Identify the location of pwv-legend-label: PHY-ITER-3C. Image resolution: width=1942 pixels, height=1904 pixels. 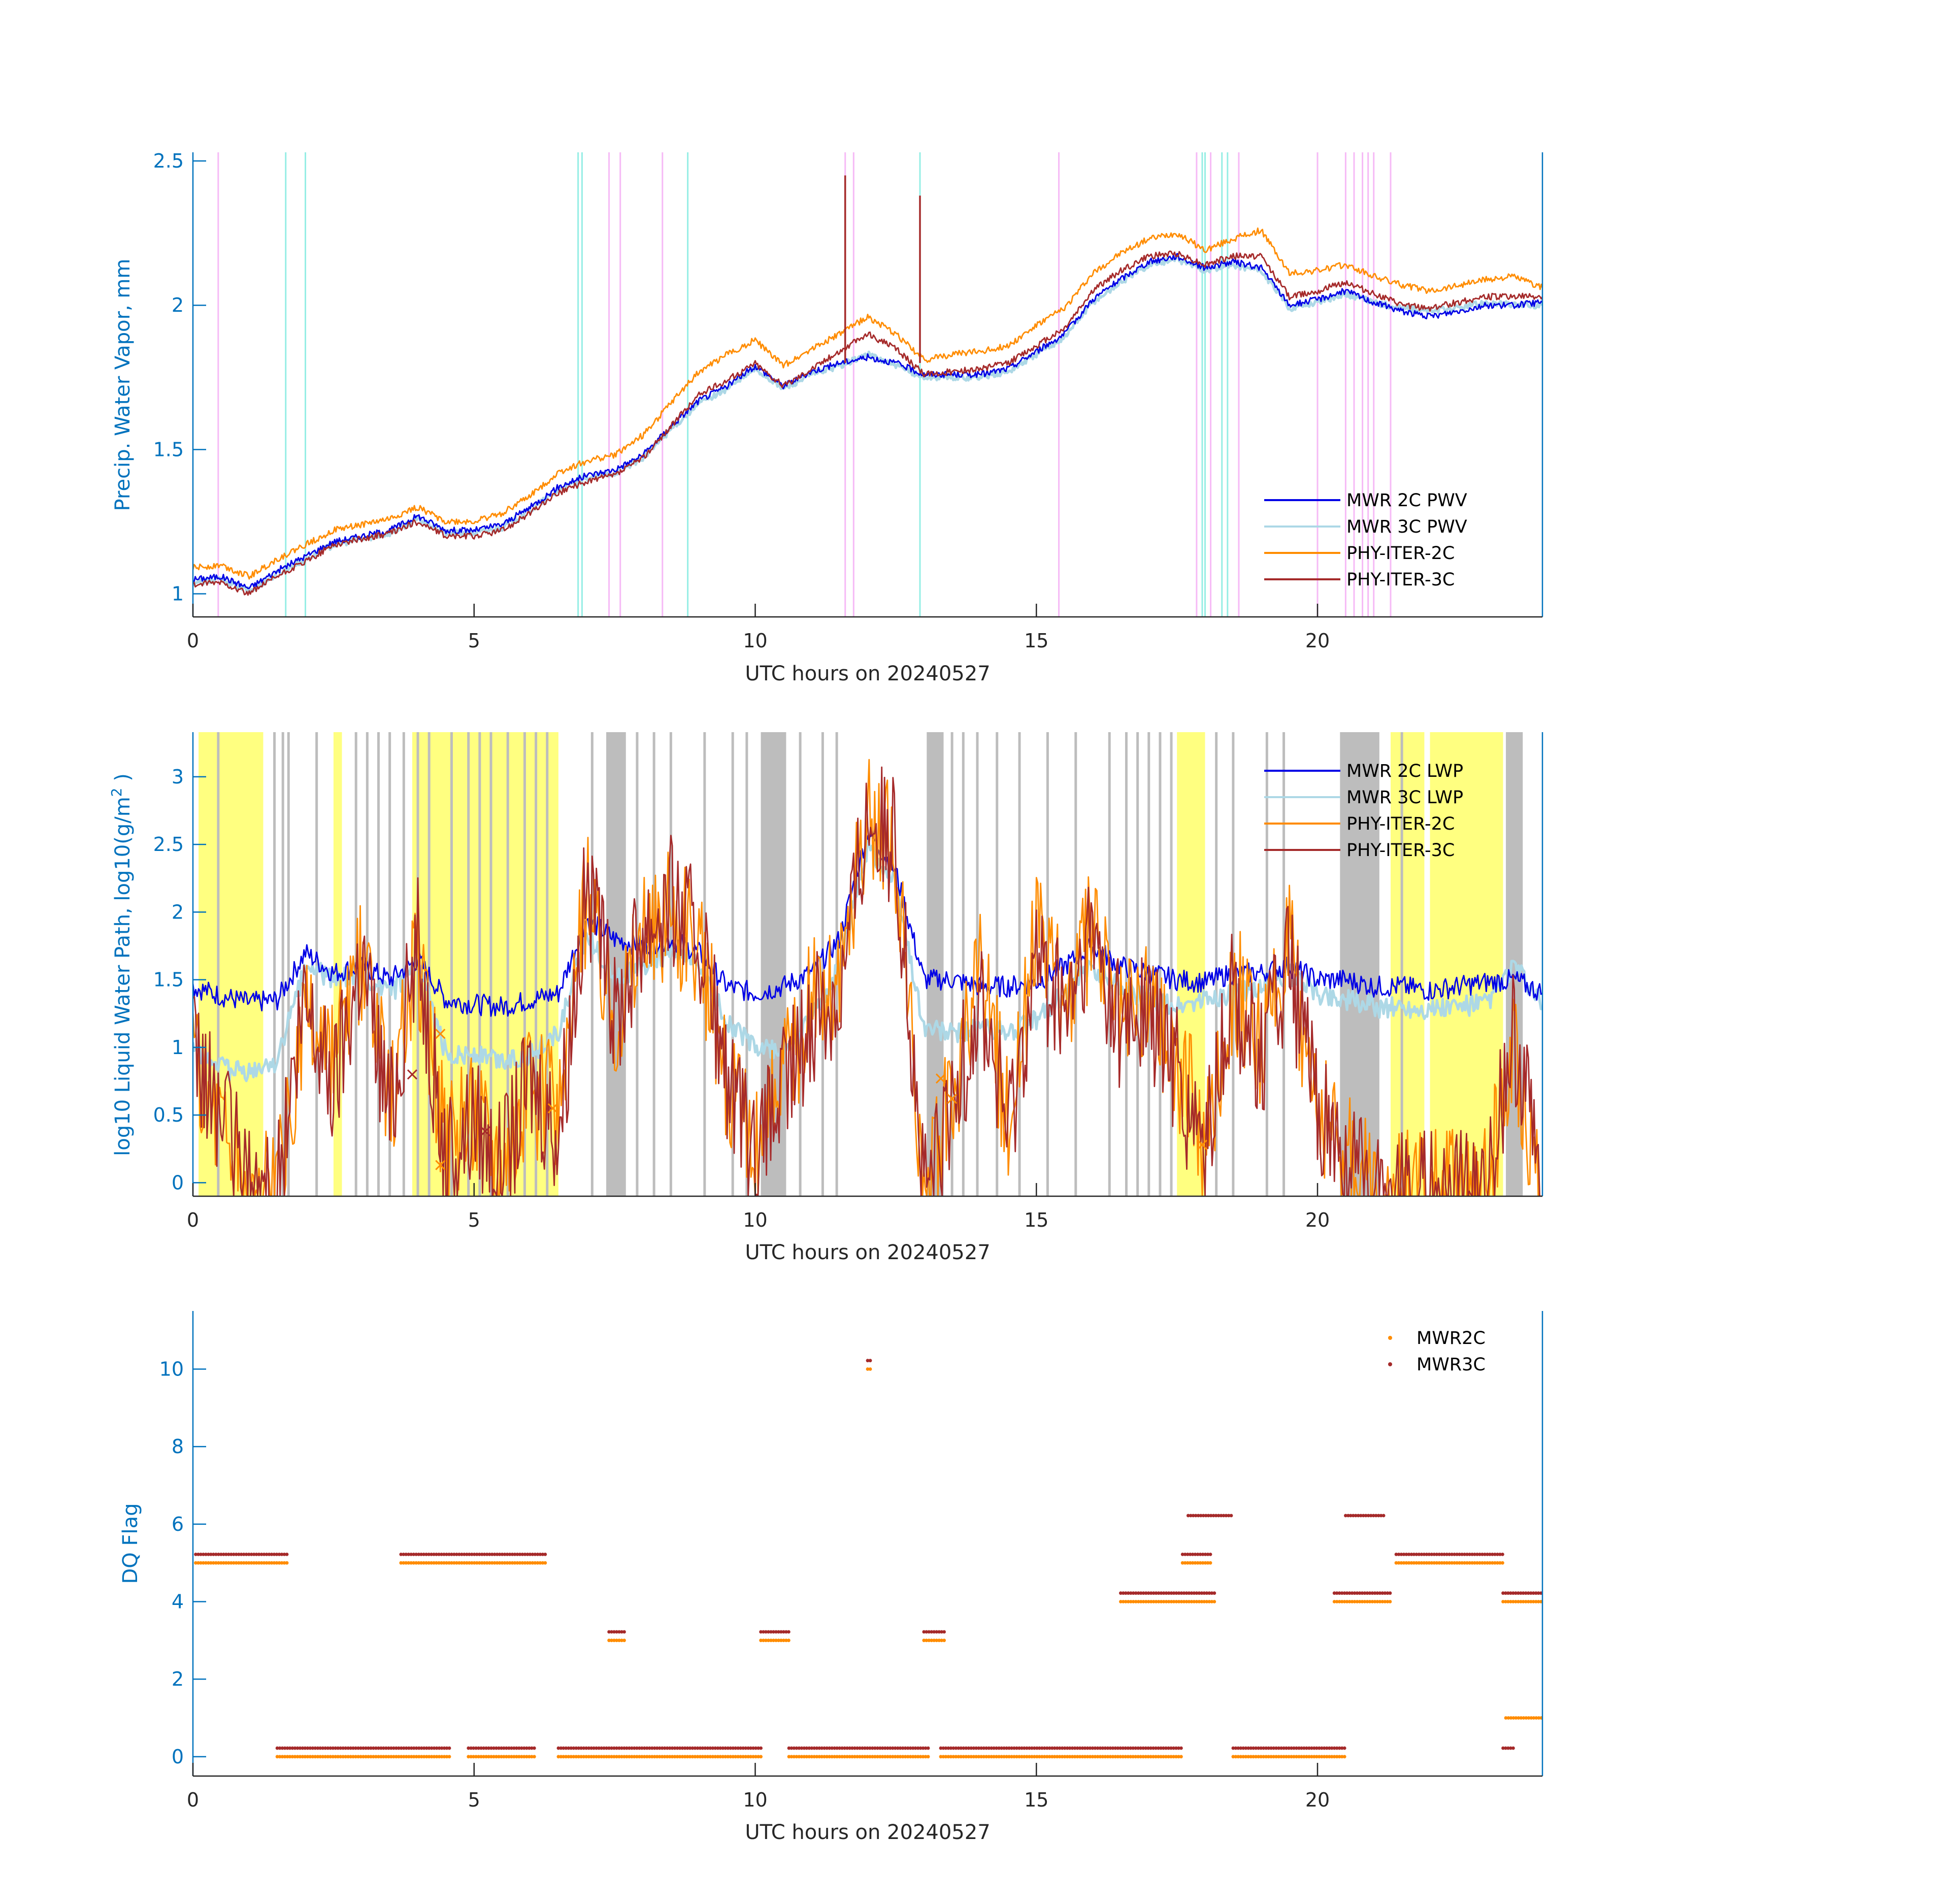
(1400, 580).